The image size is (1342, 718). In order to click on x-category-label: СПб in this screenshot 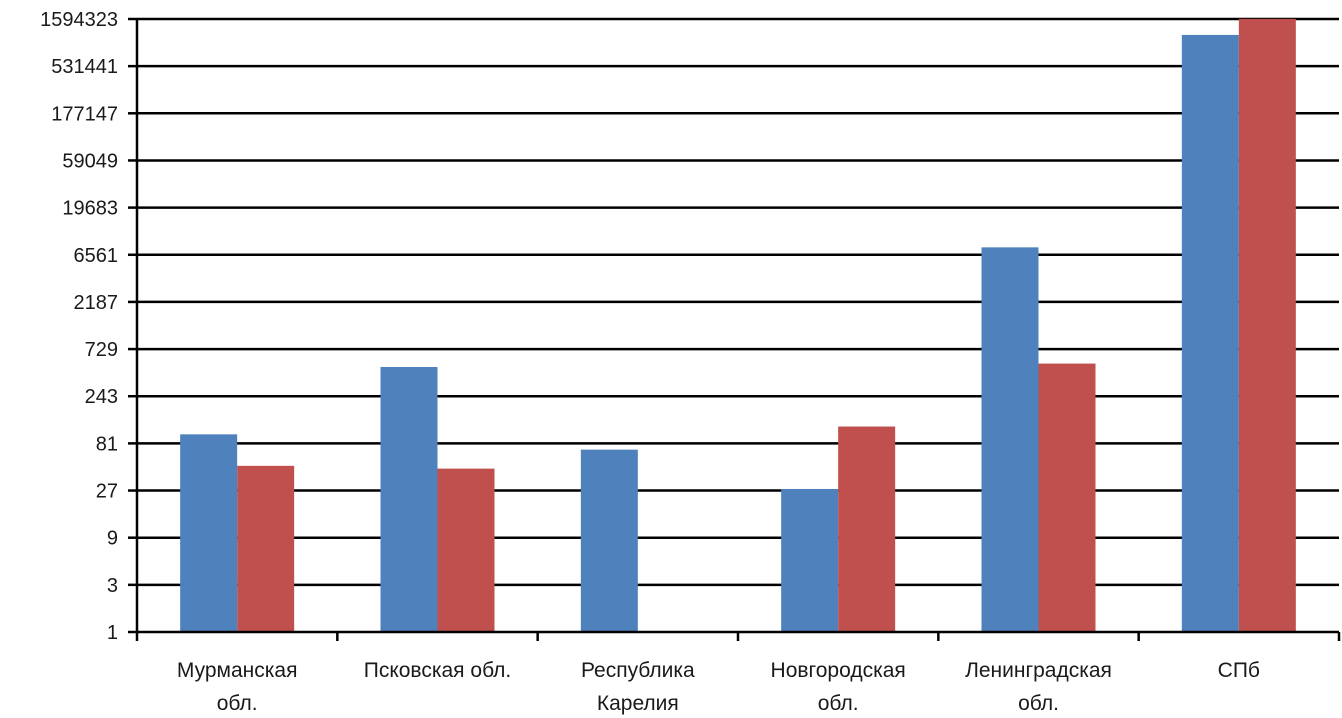, I will do `click(1239, 670)`.